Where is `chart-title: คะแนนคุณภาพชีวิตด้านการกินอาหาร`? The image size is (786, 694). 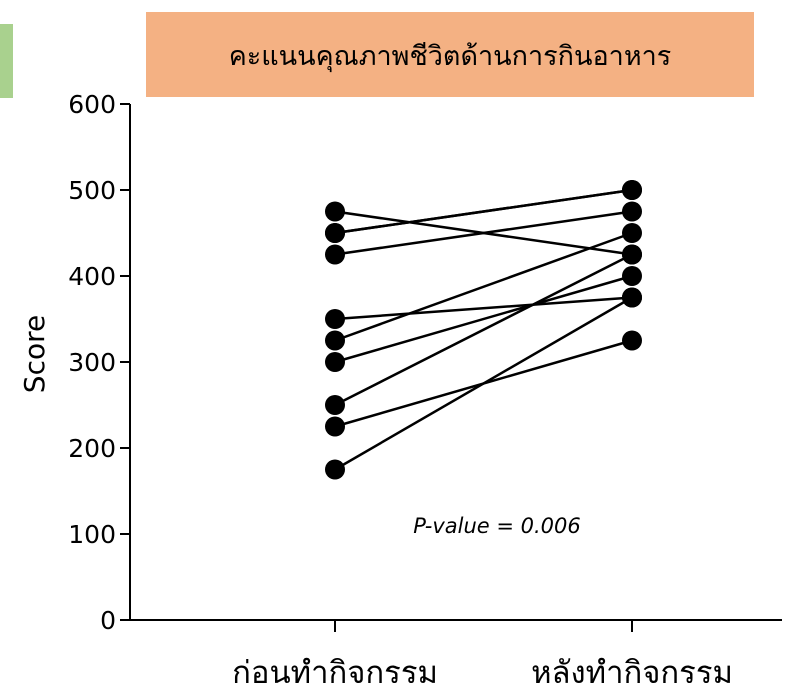
chart-title: คะแนนคุณภาพชีวิตด้านการกินอาหาร is located at coordinates (450, 57).